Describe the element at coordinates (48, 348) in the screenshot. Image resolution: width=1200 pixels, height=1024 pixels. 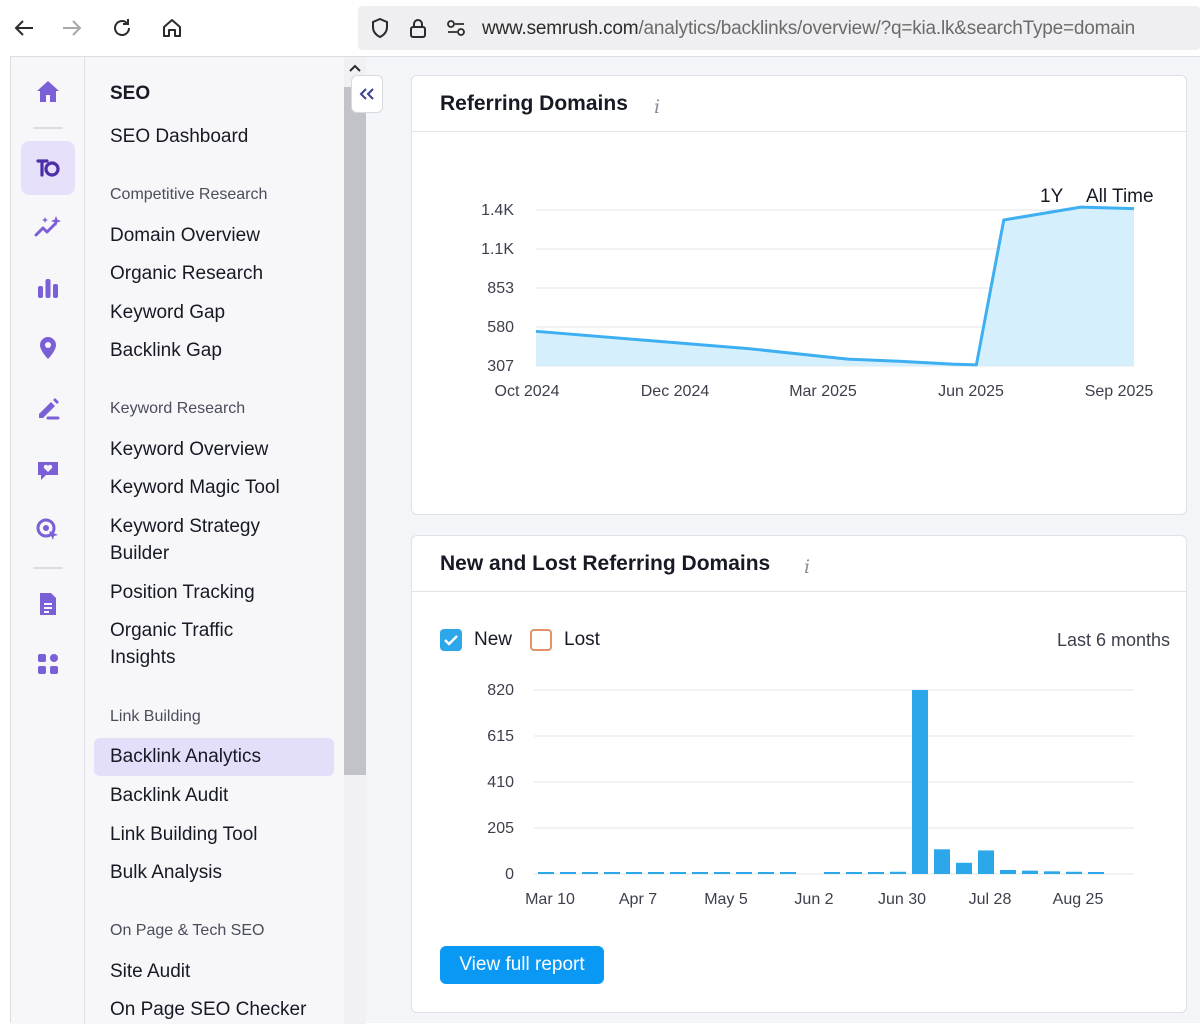
I see `location-icon` at that location.